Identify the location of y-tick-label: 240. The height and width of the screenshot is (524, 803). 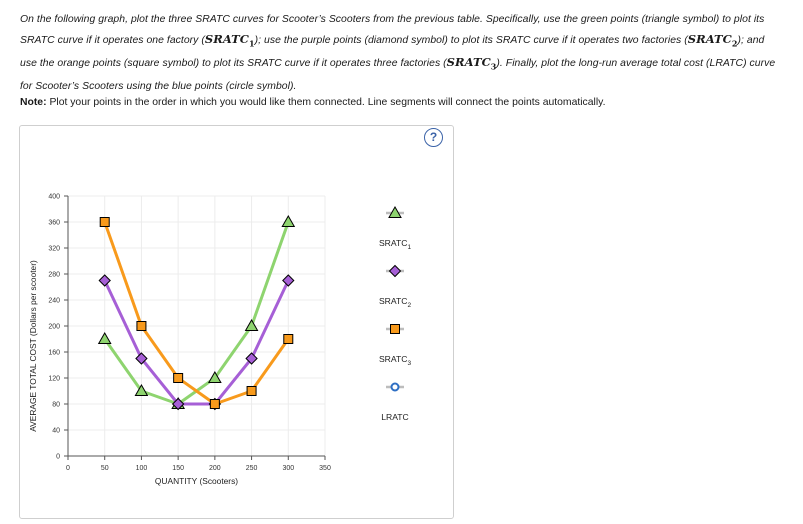
(54, 301).